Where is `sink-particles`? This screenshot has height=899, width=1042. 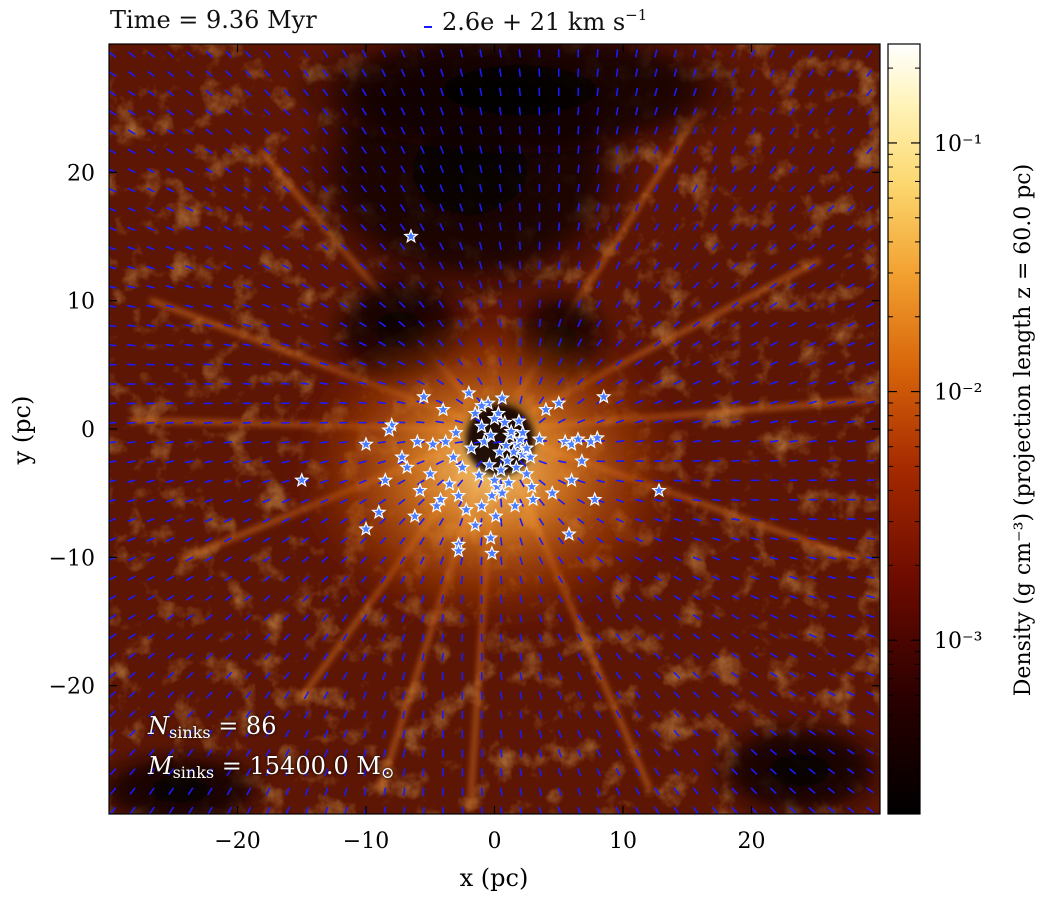
sink-particles is located at coordinates (480, 394).